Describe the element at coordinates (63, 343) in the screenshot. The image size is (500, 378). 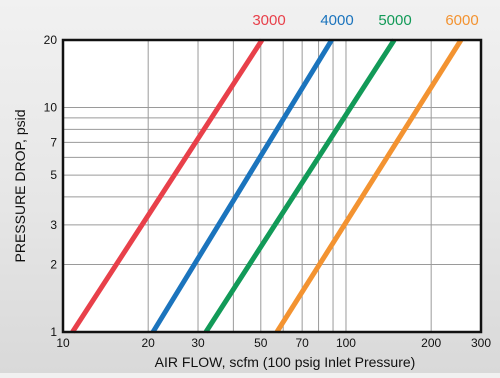
I see `x-tick-label: 10` at that location.